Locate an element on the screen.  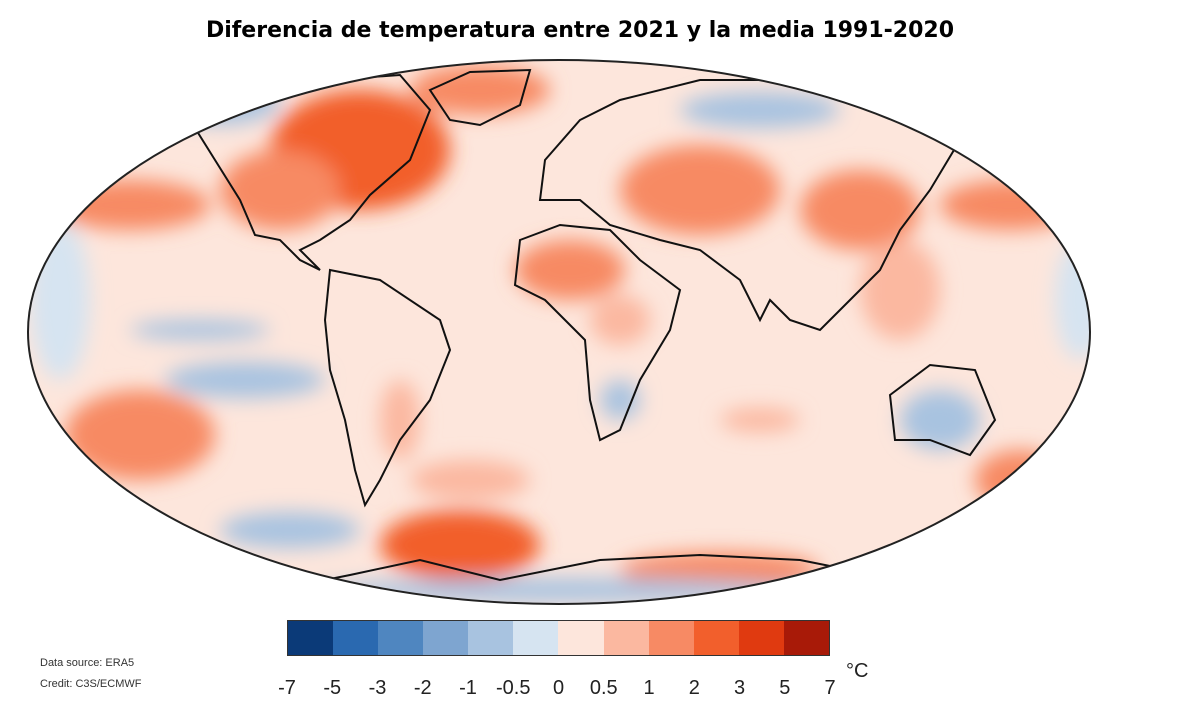
scale-tick-label: 1 is located at coordinates (649, 688).